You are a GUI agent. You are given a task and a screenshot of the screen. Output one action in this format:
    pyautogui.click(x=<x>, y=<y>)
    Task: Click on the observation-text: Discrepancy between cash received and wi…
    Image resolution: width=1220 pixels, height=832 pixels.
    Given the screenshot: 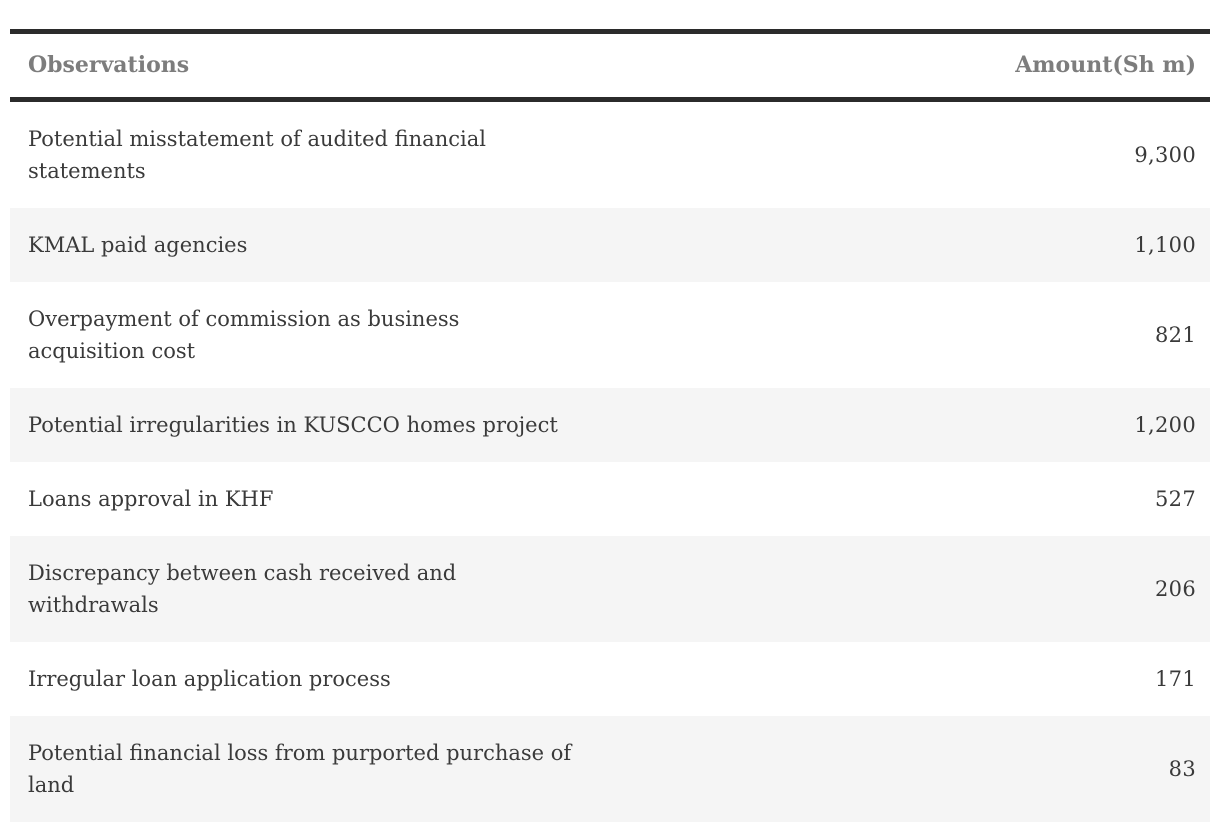 What is the action you would take?
    pyautogui.click(x=242, y=589)
    